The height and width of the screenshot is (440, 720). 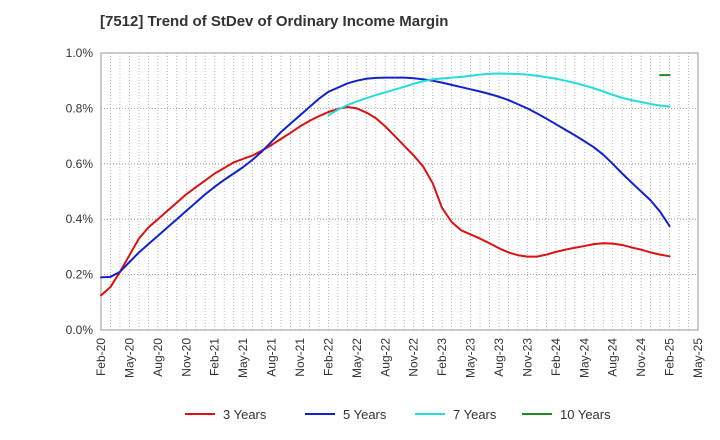 I want to click on x-tick-label: Nov-22, so click(x=414, y=357).